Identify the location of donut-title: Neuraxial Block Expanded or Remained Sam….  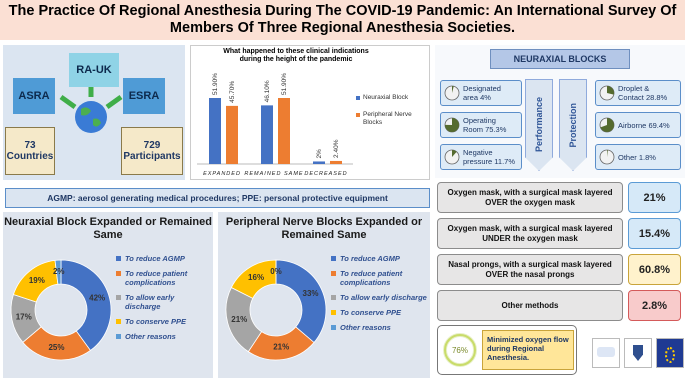
(108, 228).